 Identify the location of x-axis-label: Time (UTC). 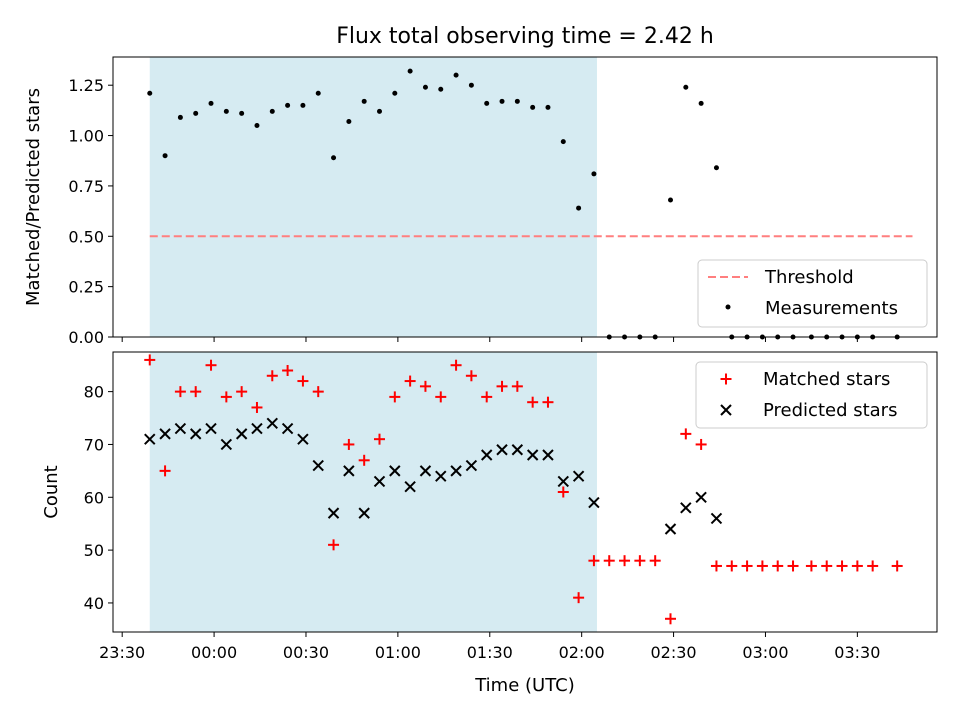
(524, 685).